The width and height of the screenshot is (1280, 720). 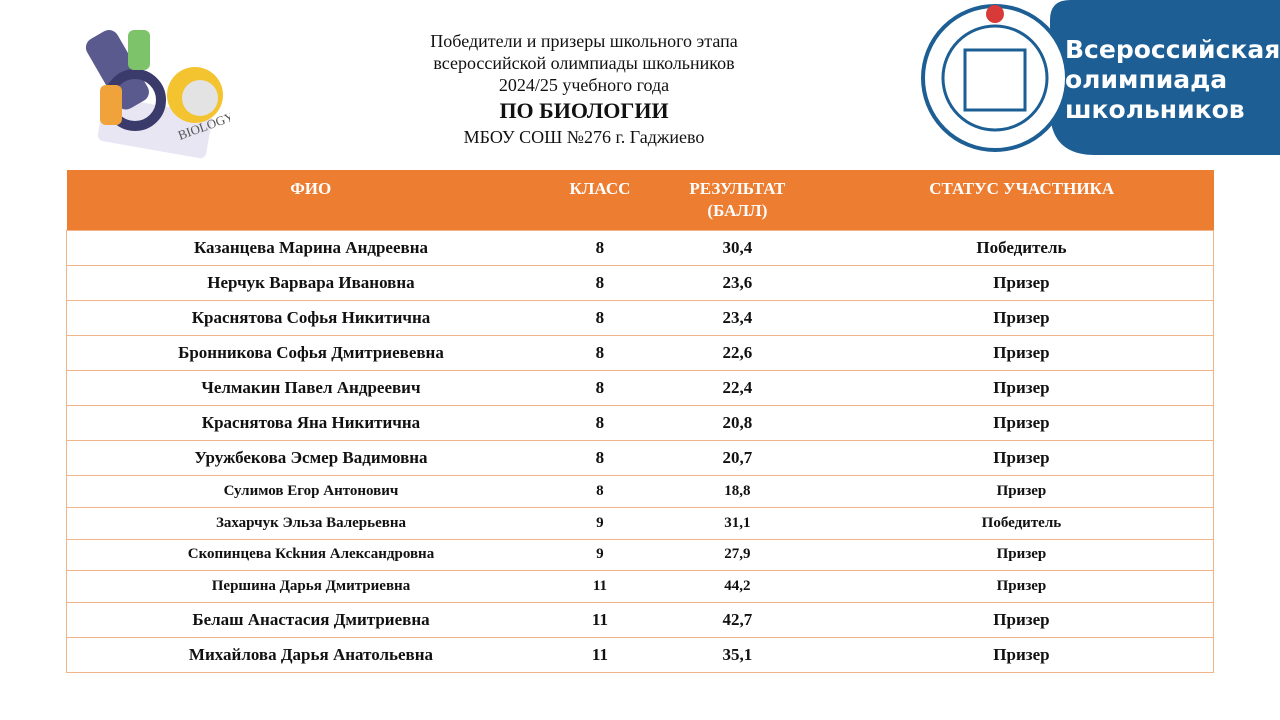 I want to click on table-row: Челмакин Павел Андреевич 8 22,4 Призер, so click(x=639, y=387).